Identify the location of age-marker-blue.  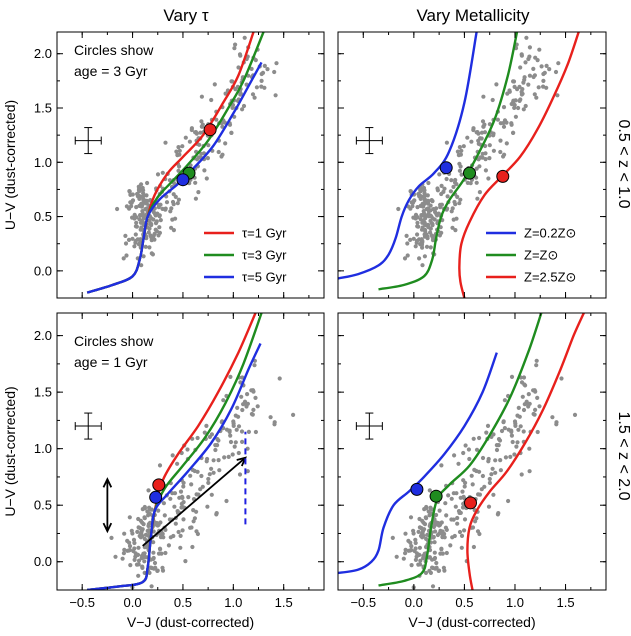
(417, 489).